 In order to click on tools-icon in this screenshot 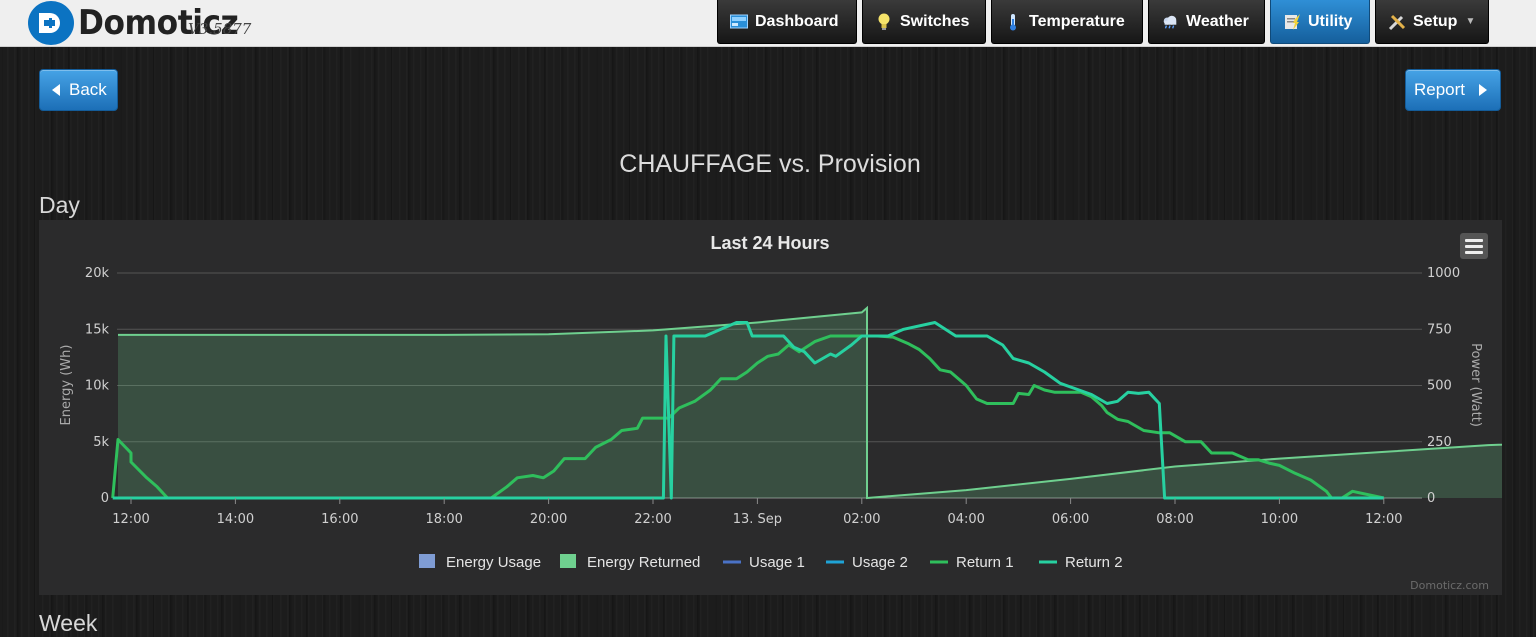, I will do `click(1397, 22)`.